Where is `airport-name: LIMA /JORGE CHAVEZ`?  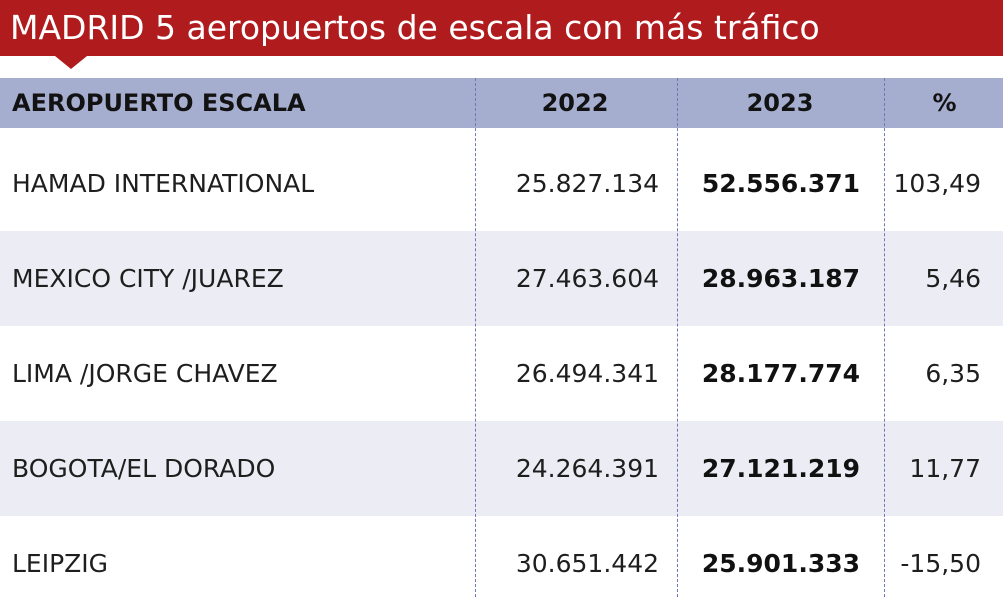
airport-name: LIMA /JORGE CHAVEZ is located at coordinates (145, 373).